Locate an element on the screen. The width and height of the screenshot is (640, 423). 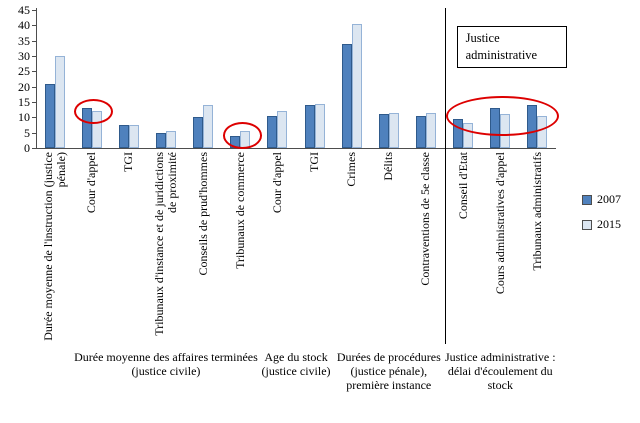
y-axis is located at coordinates (36, 78).